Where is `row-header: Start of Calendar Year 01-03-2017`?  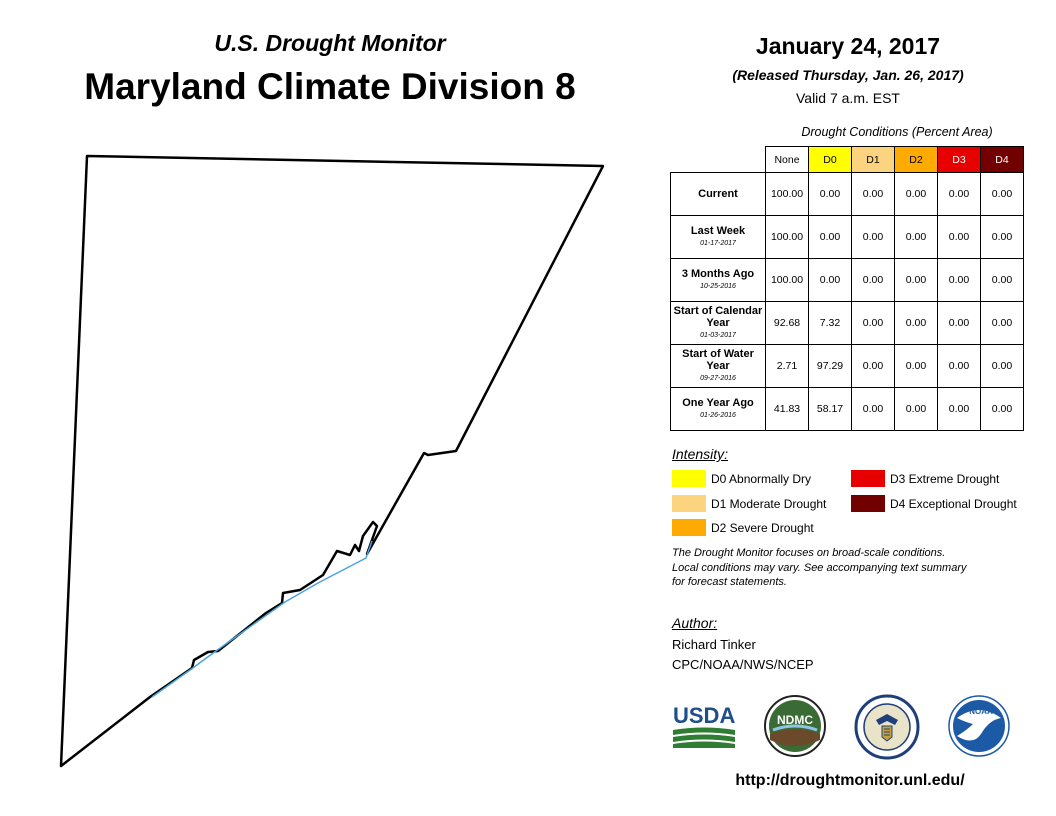 row-header: Start of Calendar Year 01-03-2017 is located at coordinates (718, 323).